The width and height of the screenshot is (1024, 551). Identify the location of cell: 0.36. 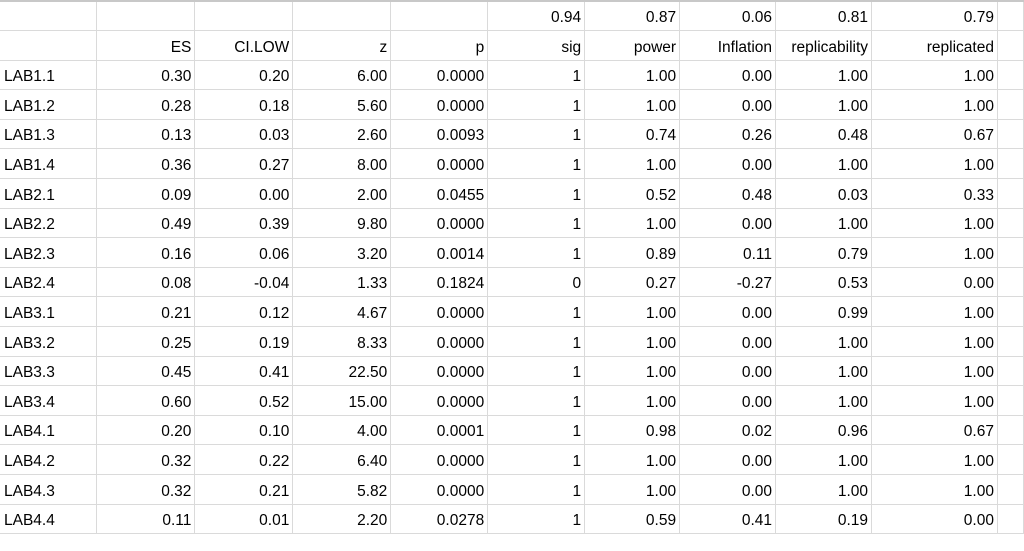
(146, 164).